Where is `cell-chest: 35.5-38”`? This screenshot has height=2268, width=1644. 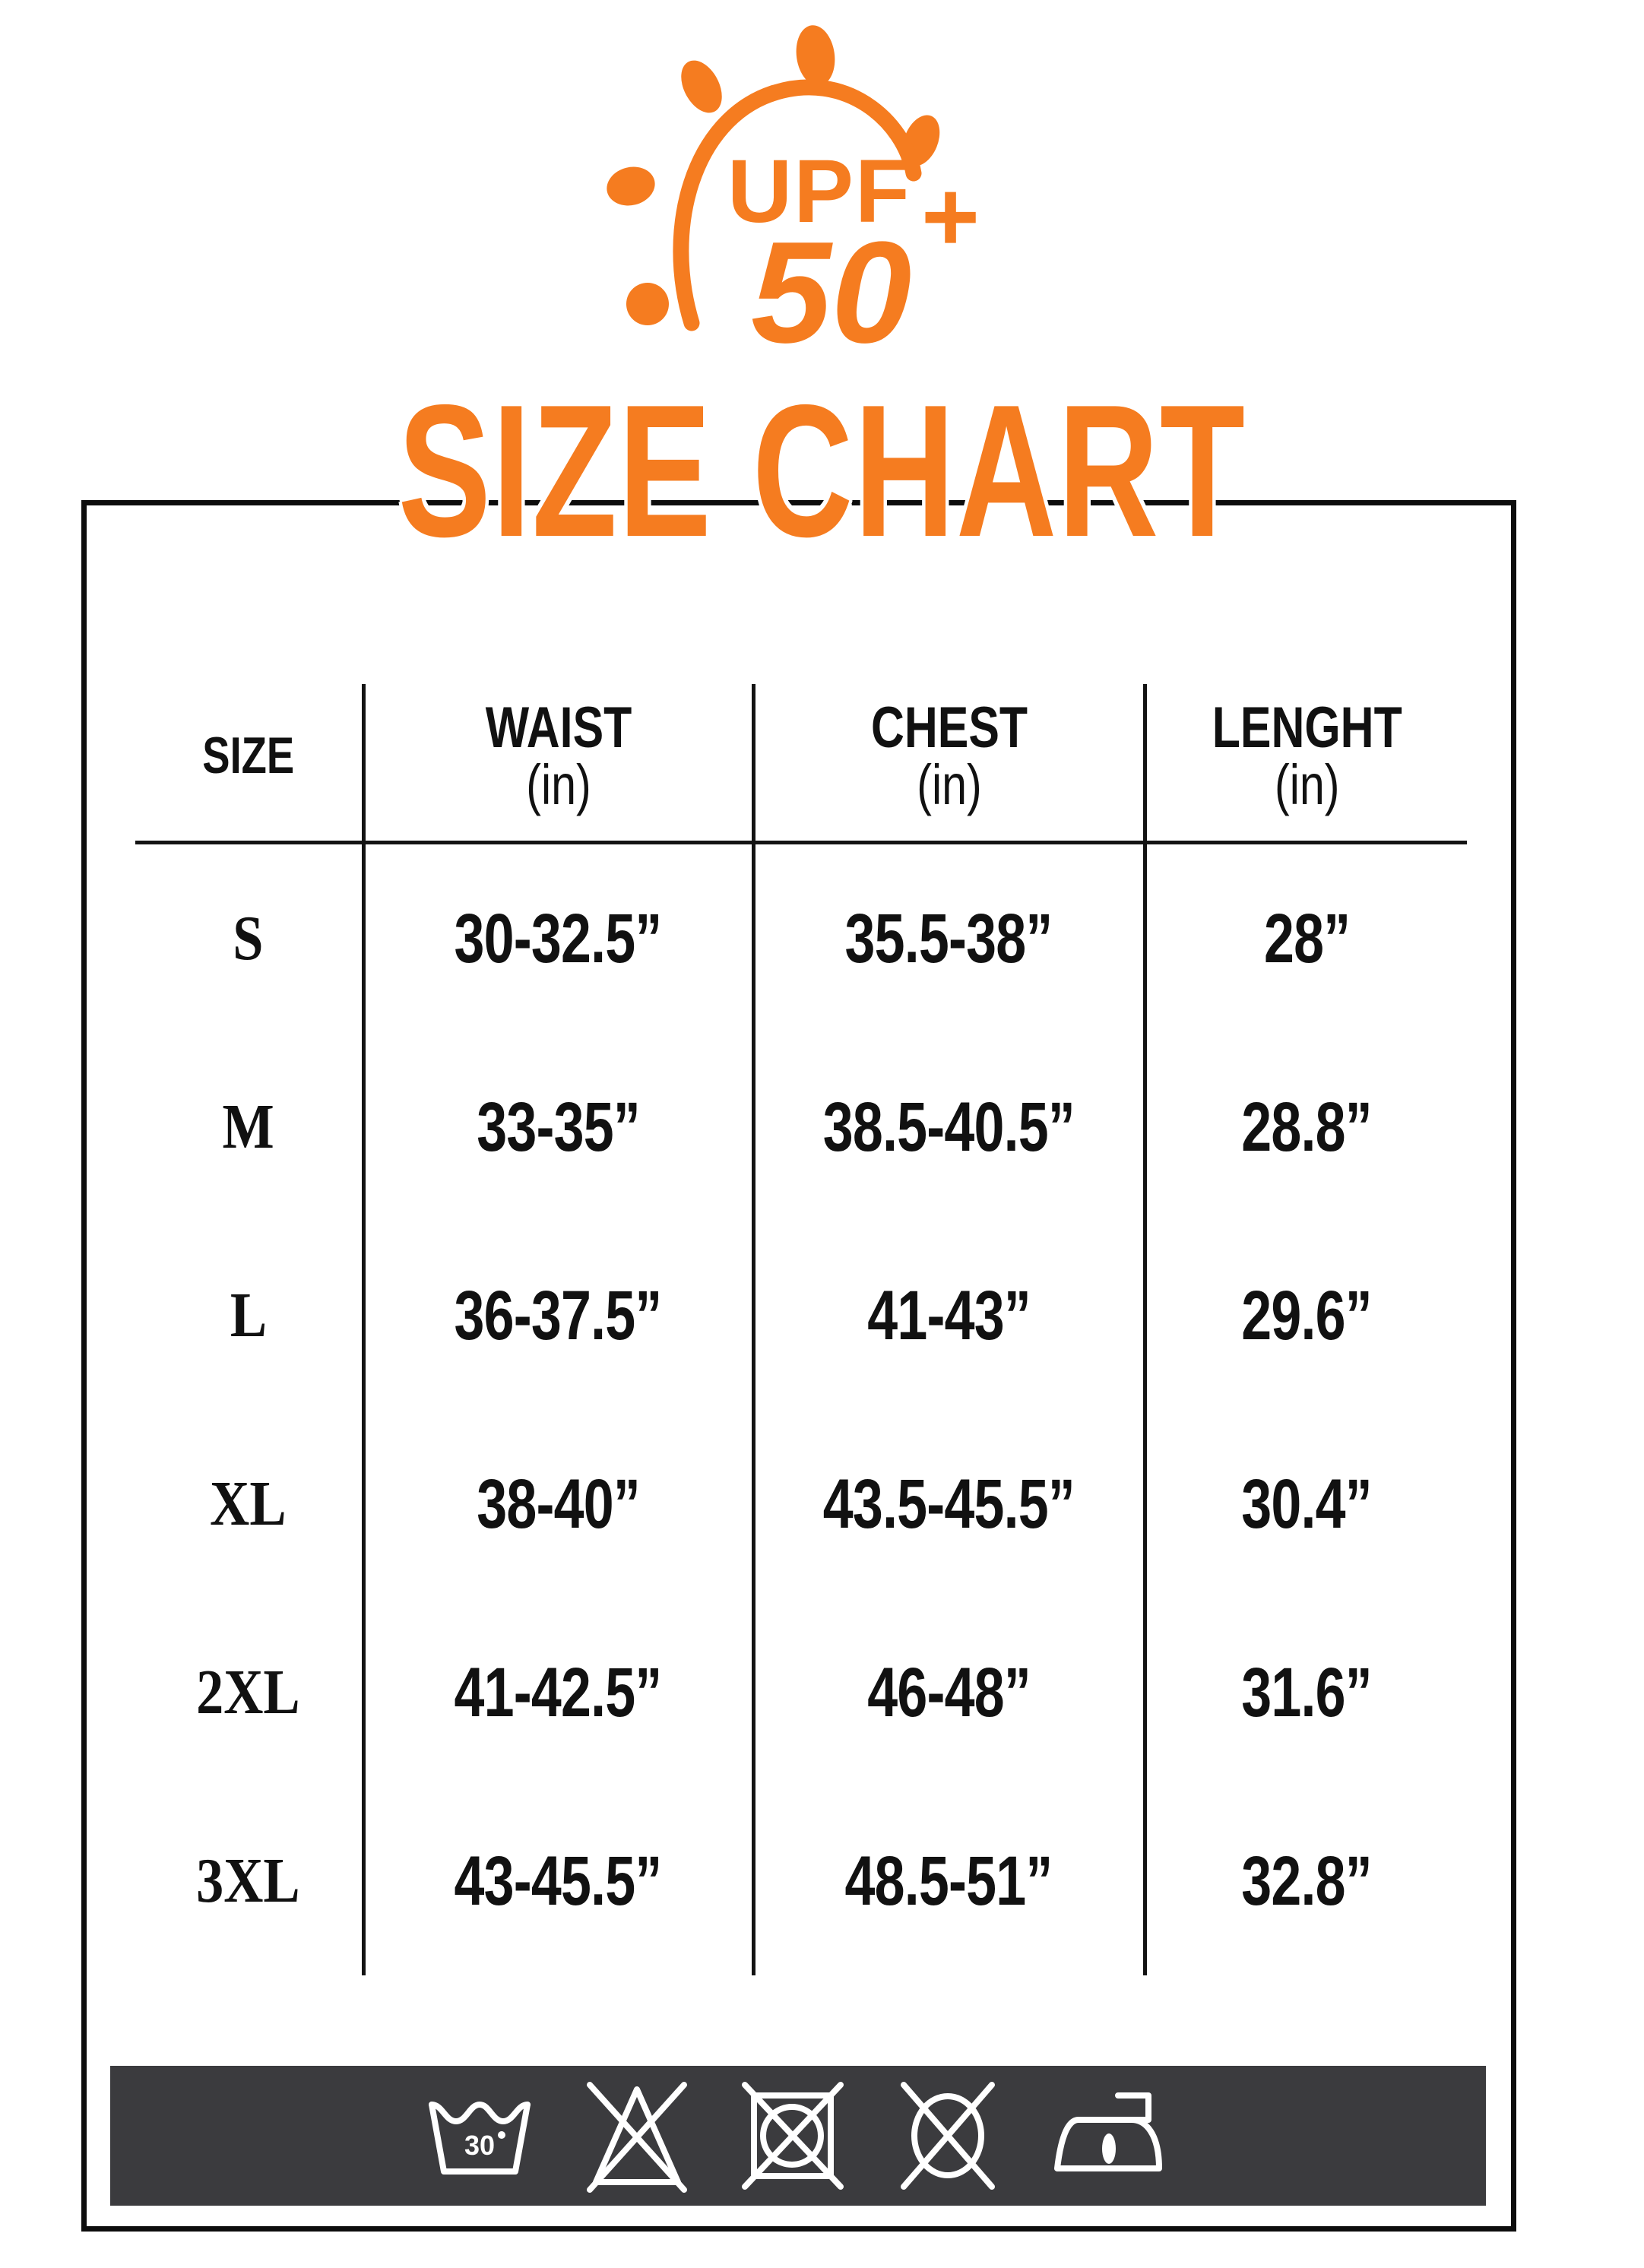 cell-chest: 35.5-38” is located at coordinates (948, 937).